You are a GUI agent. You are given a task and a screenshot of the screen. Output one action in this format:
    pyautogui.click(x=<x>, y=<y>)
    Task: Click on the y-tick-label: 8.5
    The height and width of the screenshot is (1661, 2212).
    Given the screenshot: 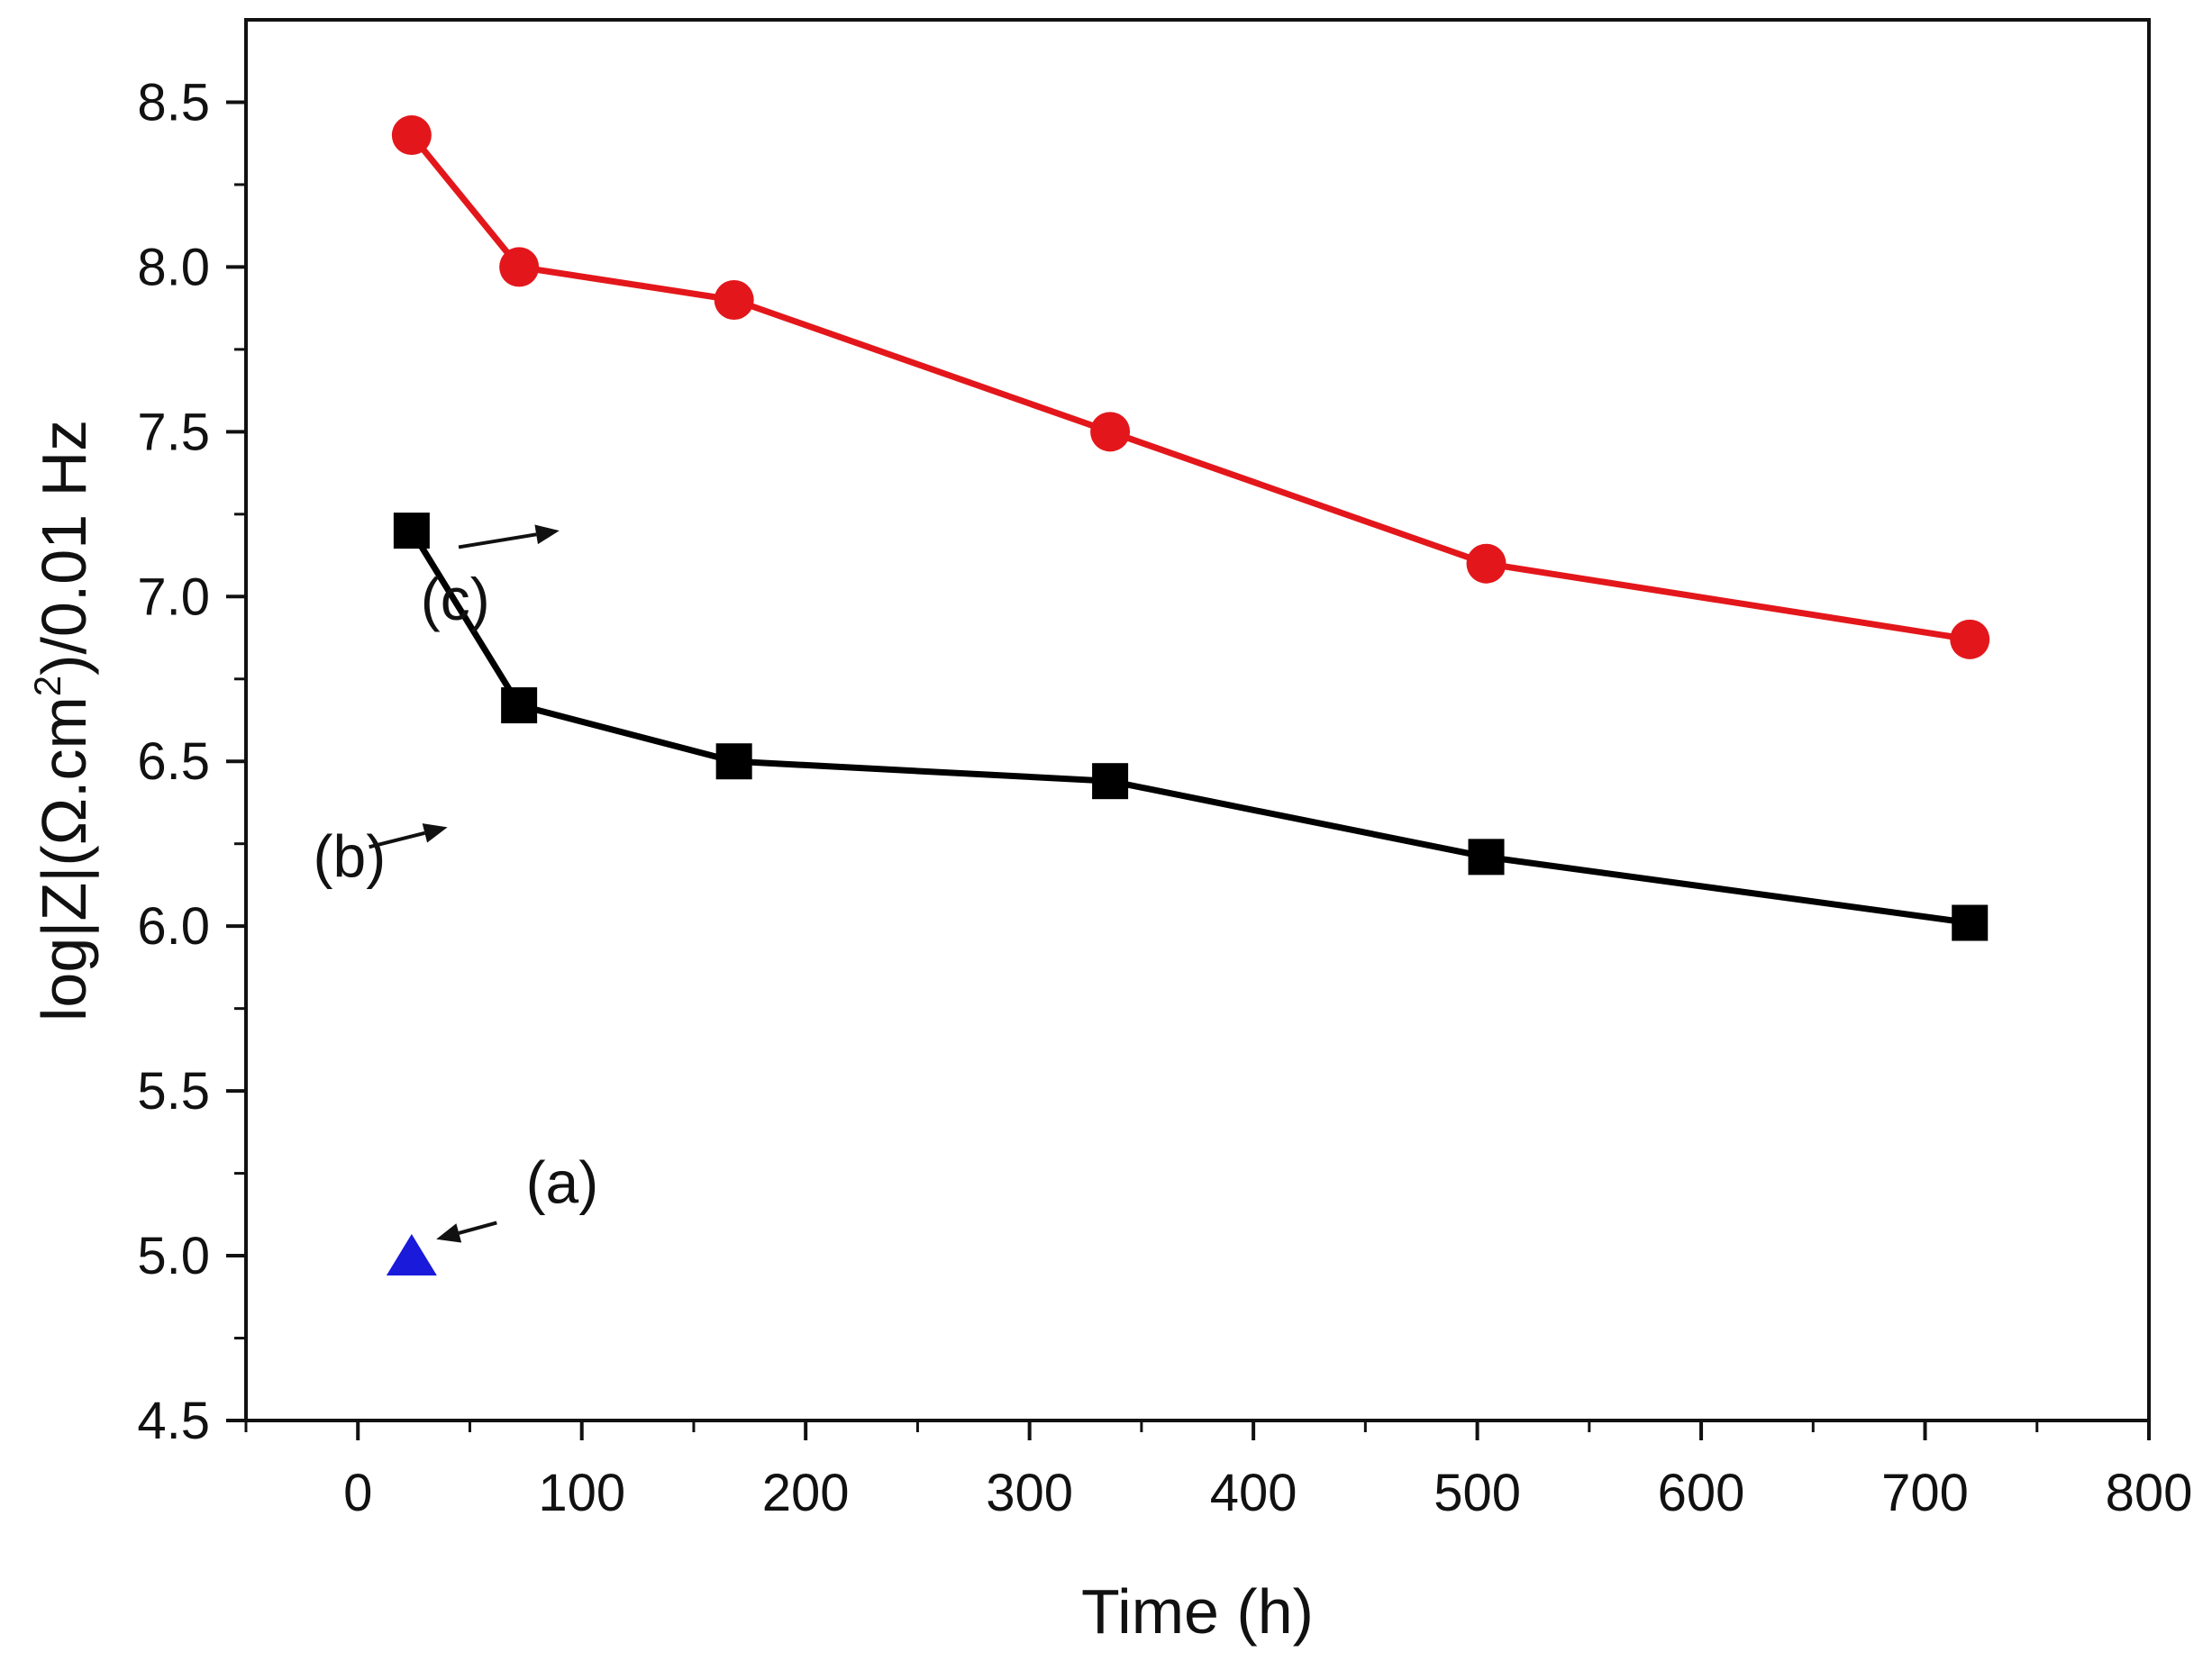 What is the action you would take?
    pyautogui.click(x=173, y=103)
    